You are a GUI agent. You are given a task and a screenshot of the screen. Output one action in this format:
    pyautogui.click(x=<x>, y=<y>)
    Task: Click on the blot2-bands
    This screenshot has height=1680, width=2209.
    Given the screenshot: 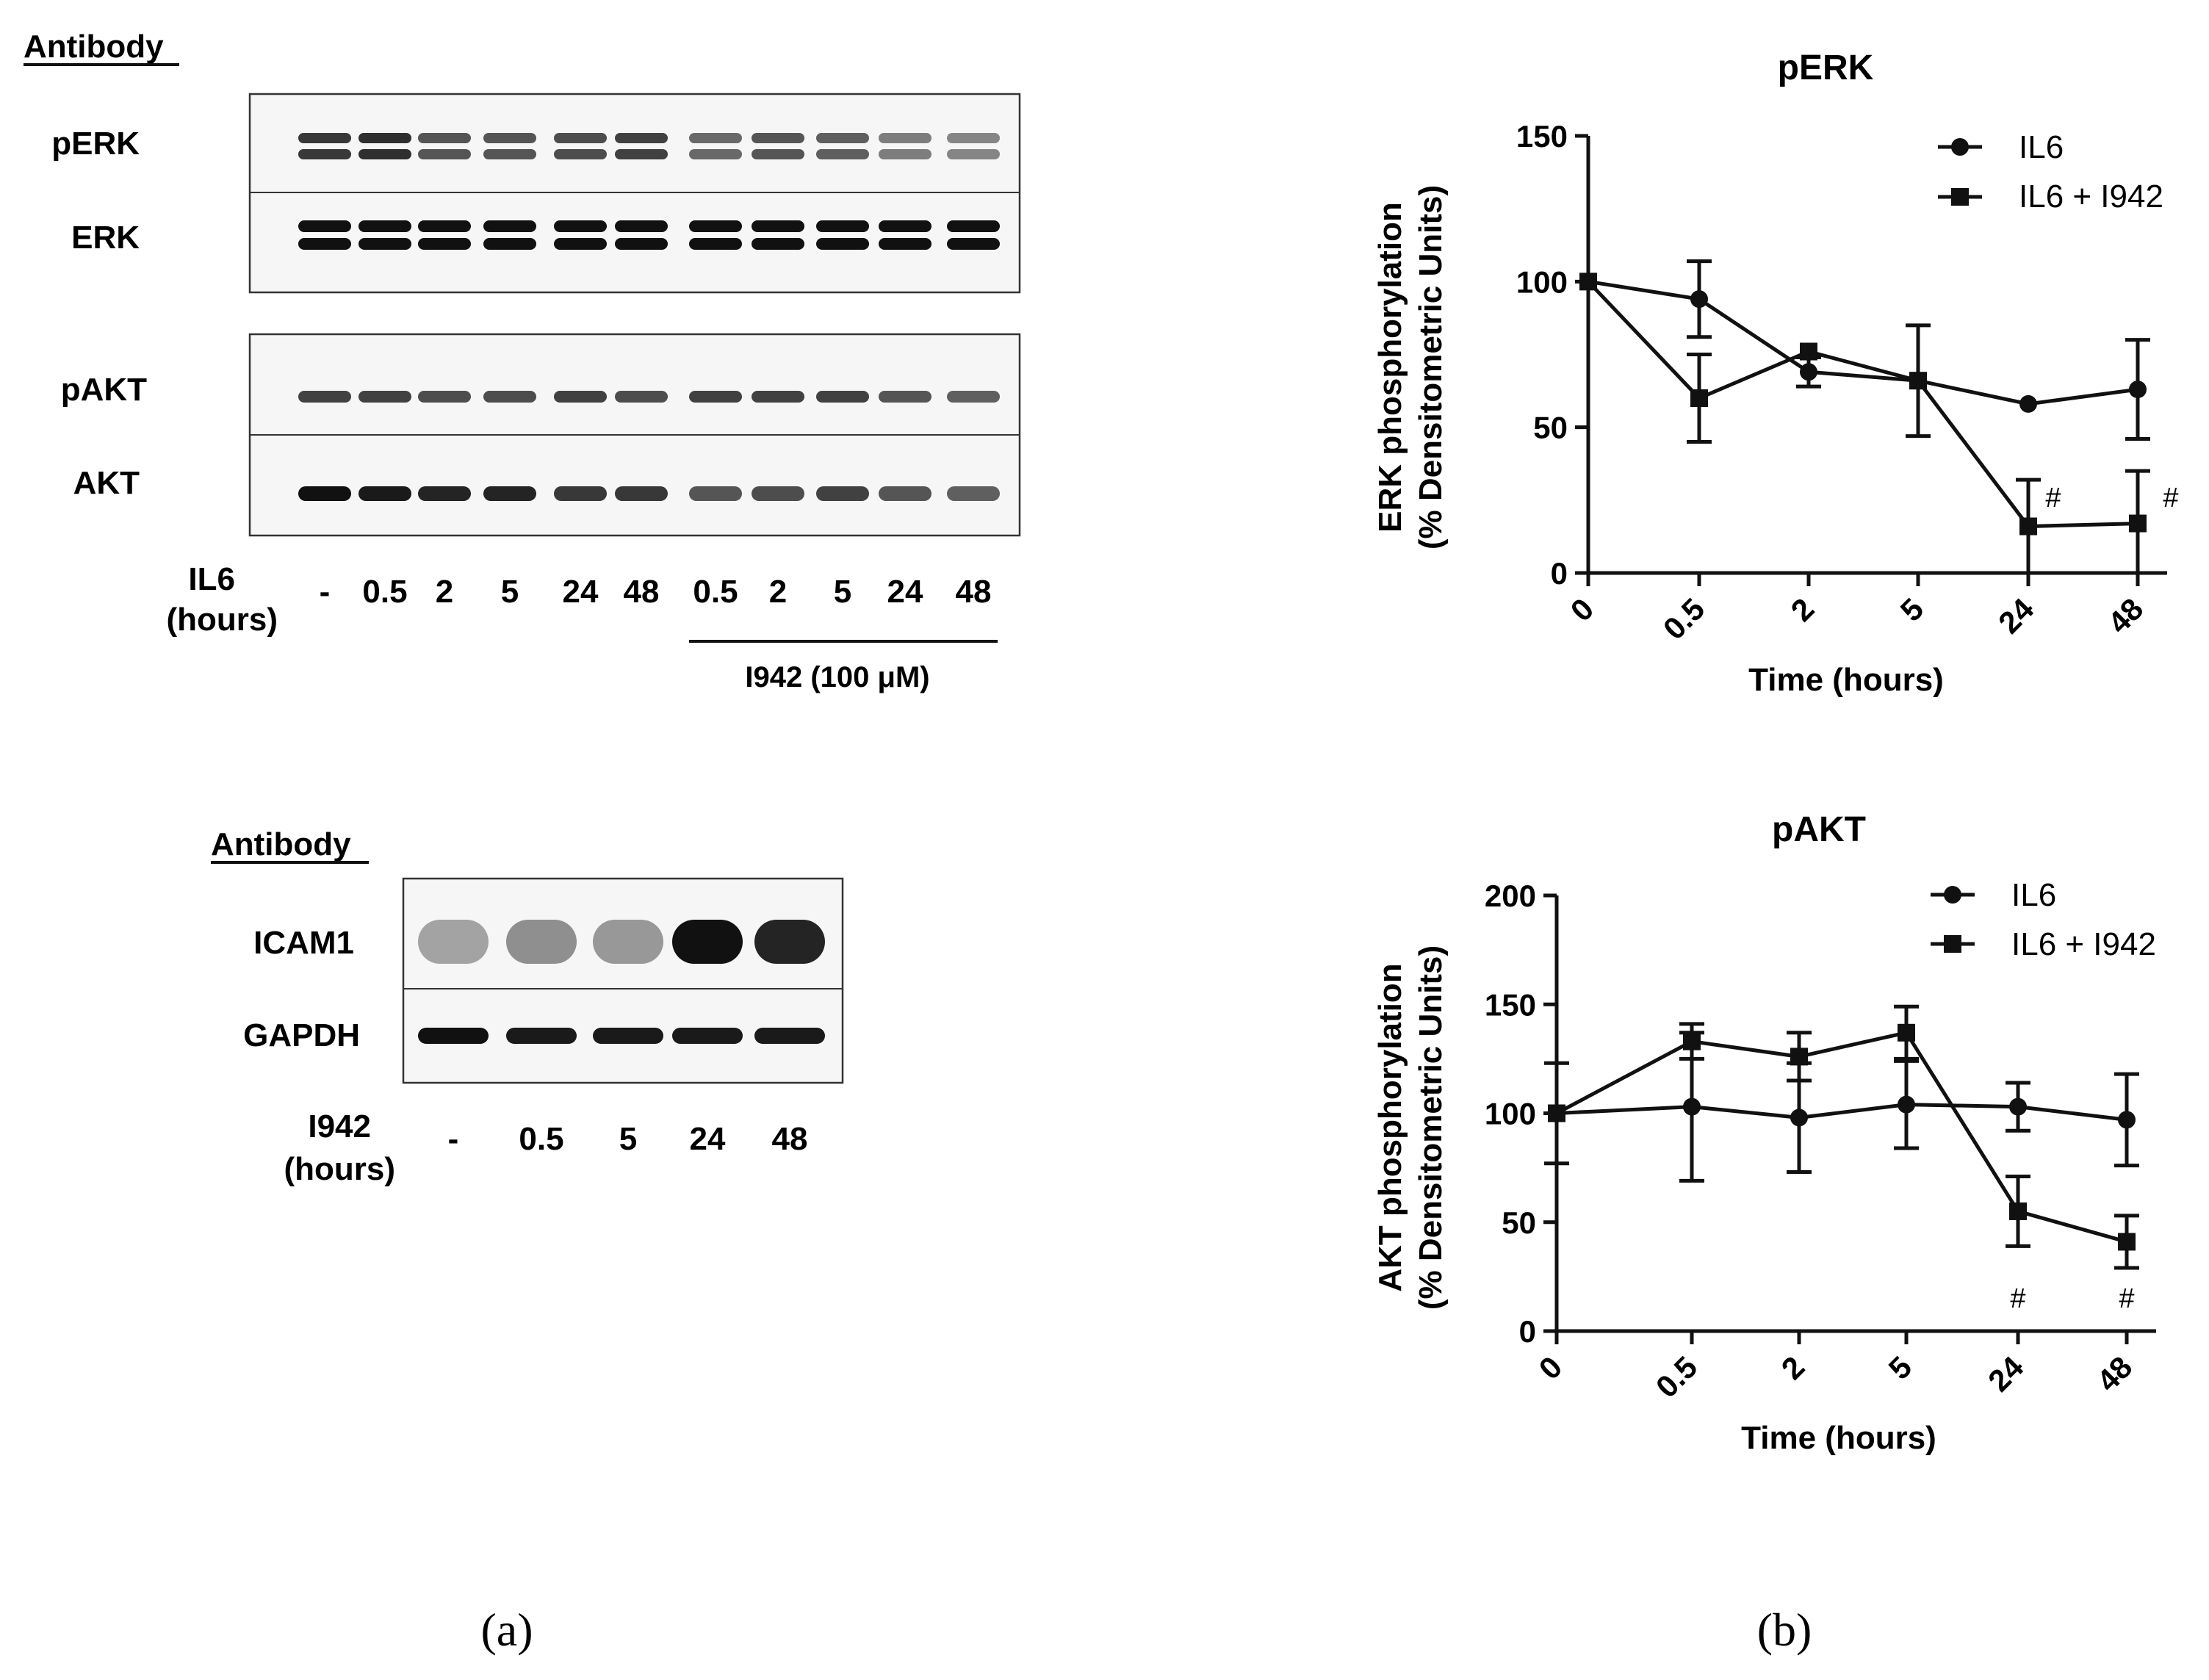 What is the action you would take?
    pyautogui.click(x=621, y=982)
    